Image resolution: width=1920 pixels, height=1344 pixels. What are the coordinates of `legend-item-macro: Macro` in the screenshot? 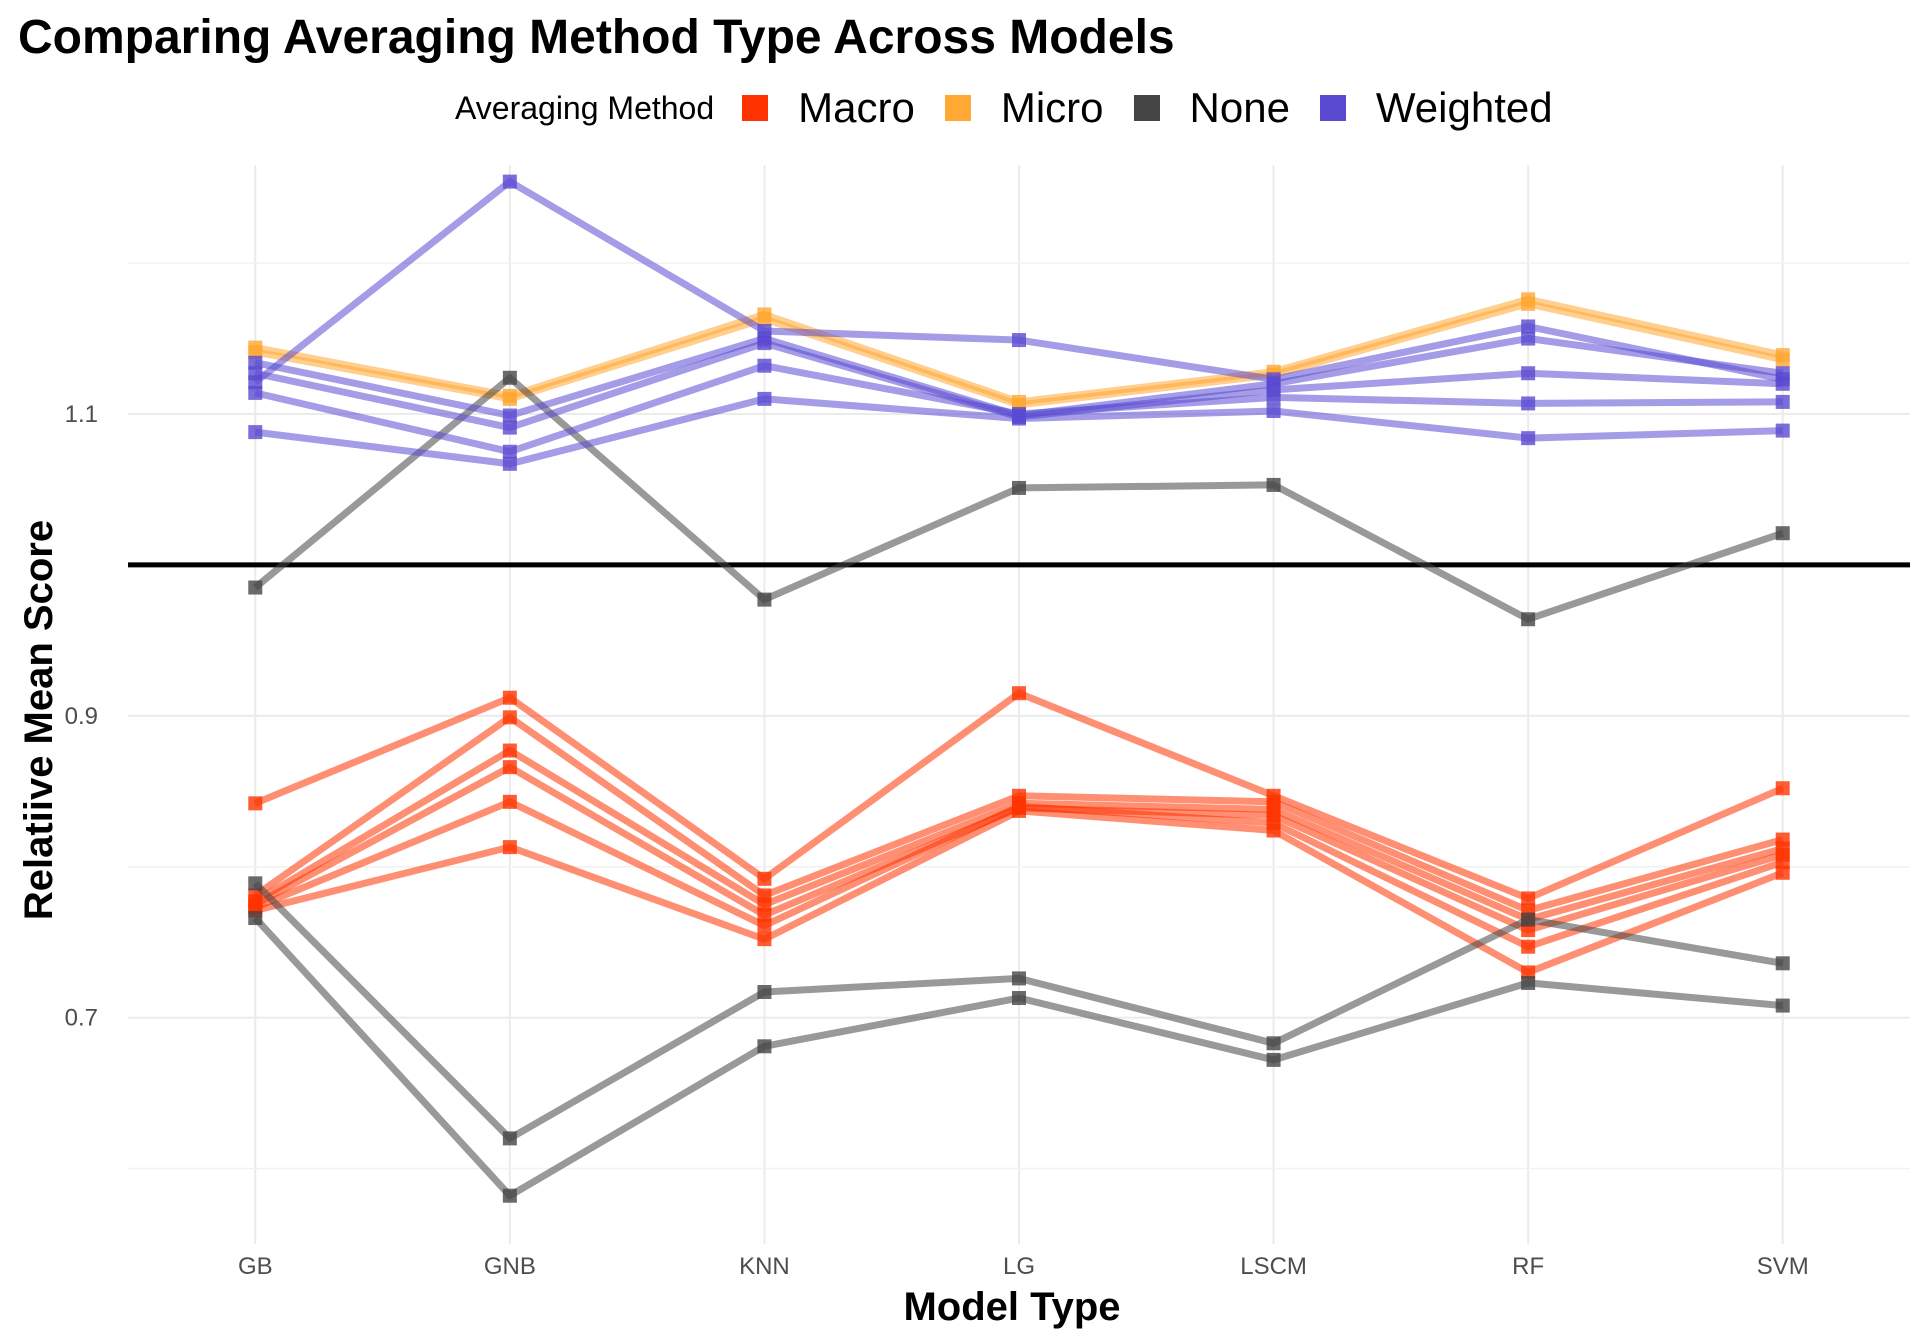 It's located at (828, 108).